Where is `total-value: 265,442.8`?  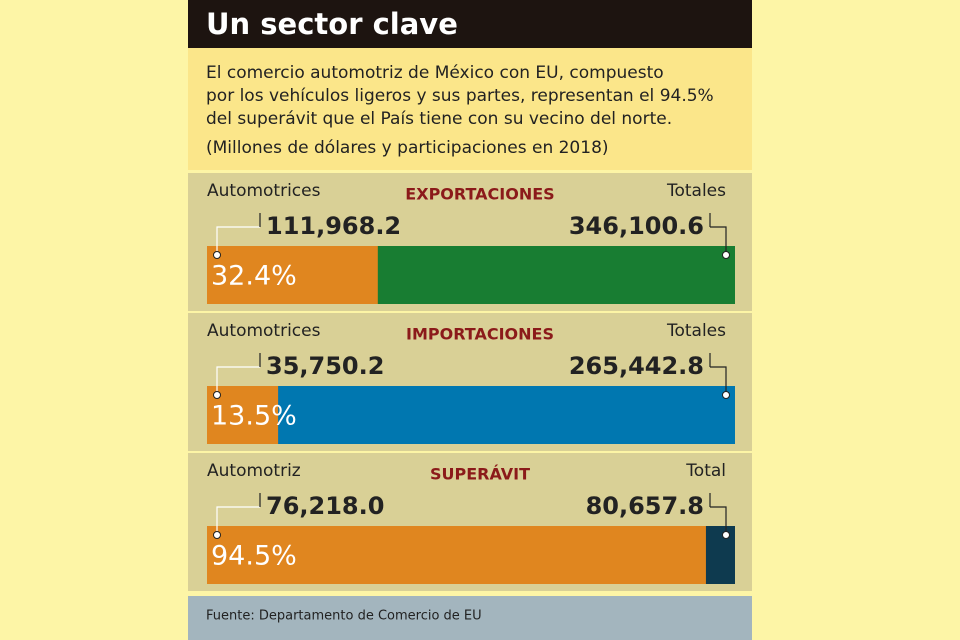 total-value: 265,442.8 is located at coordinates (636, 366).